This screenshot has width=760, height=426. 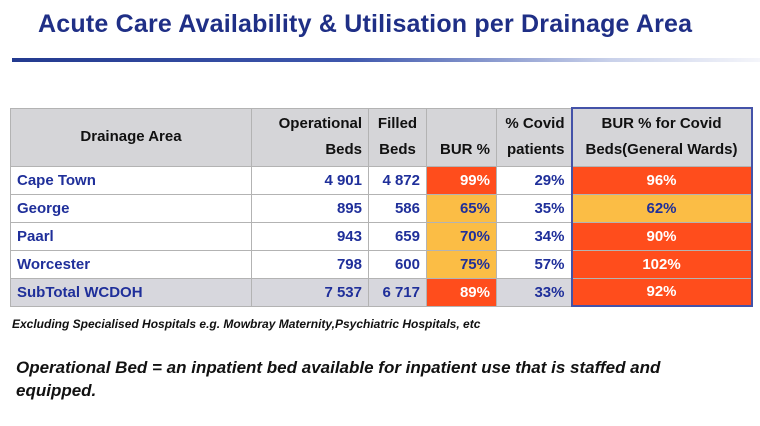 I want to click on table-row-subtotal: SubTotal WCDOH 7 537 6 717 89% 33% 92%, so click(x=381, y=292).